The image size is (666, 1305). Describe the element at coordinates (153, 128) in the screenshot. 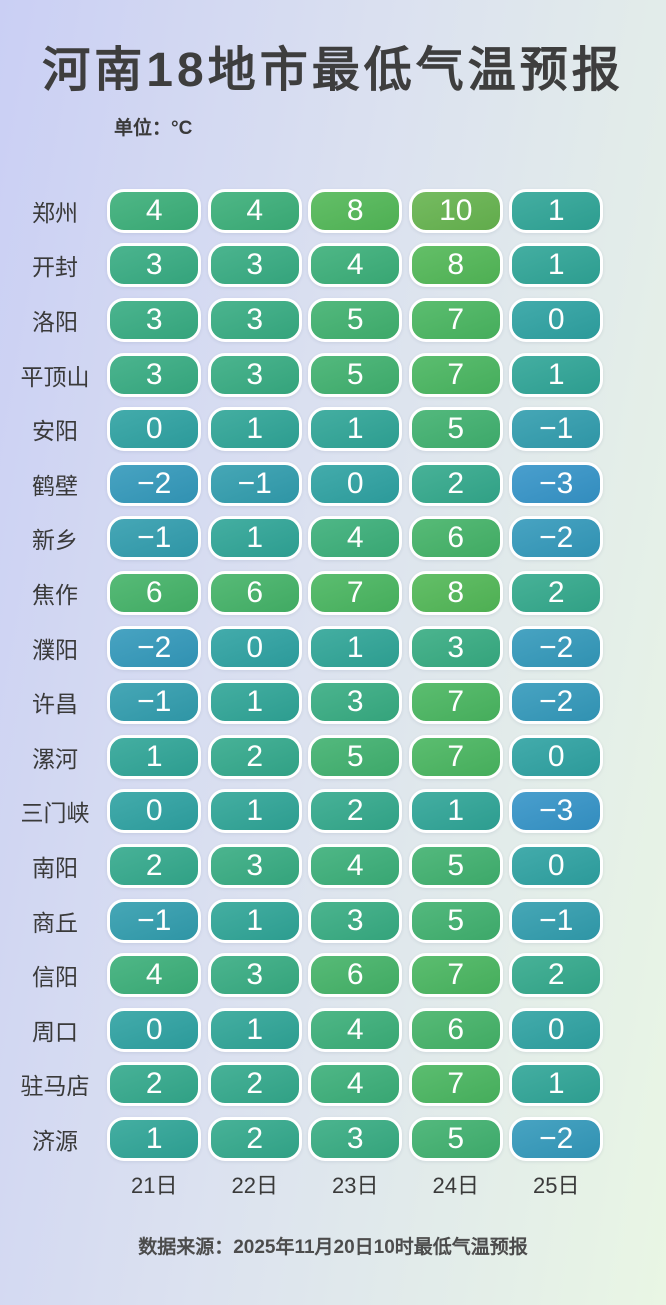

I see `unit-label: 单位：°C` at that location.